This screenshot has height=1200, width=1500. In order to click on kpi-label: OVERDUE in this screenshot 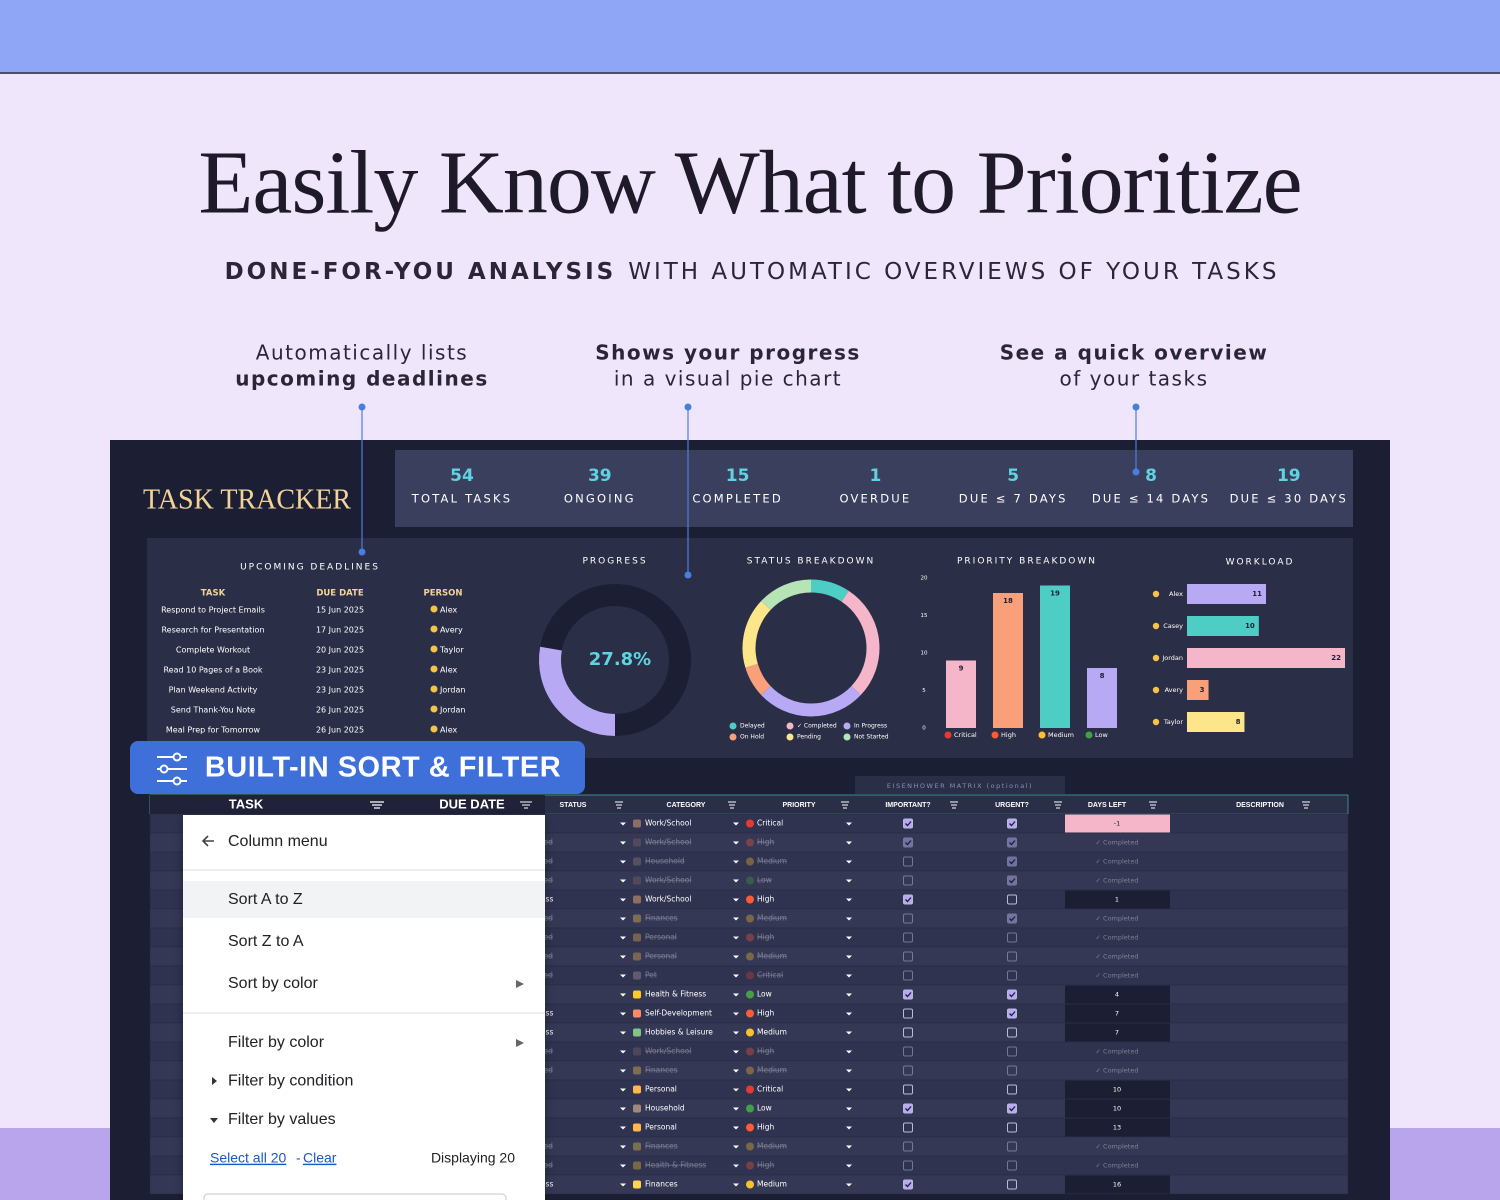, I will do `click(875, 499)`.